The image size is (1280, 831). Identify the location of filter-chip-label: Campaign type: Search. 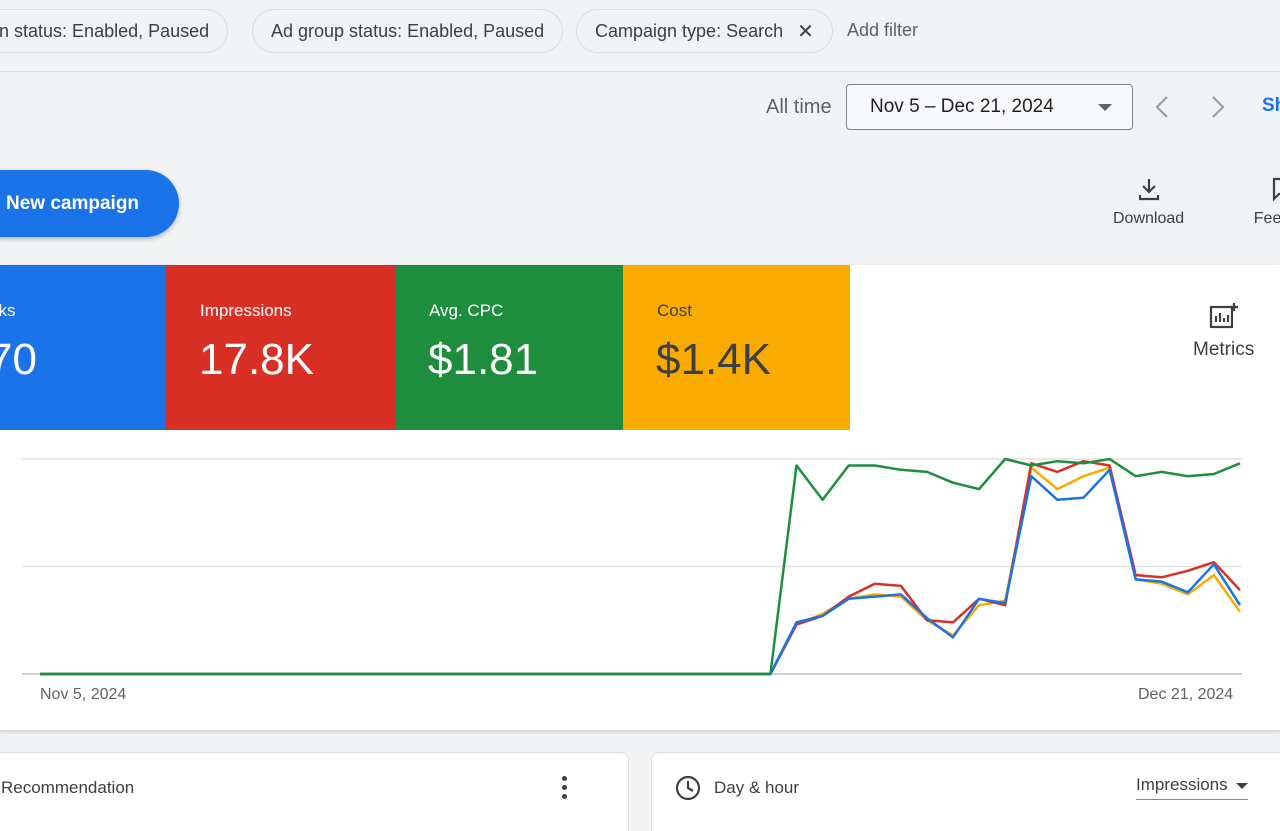
(689, 30).